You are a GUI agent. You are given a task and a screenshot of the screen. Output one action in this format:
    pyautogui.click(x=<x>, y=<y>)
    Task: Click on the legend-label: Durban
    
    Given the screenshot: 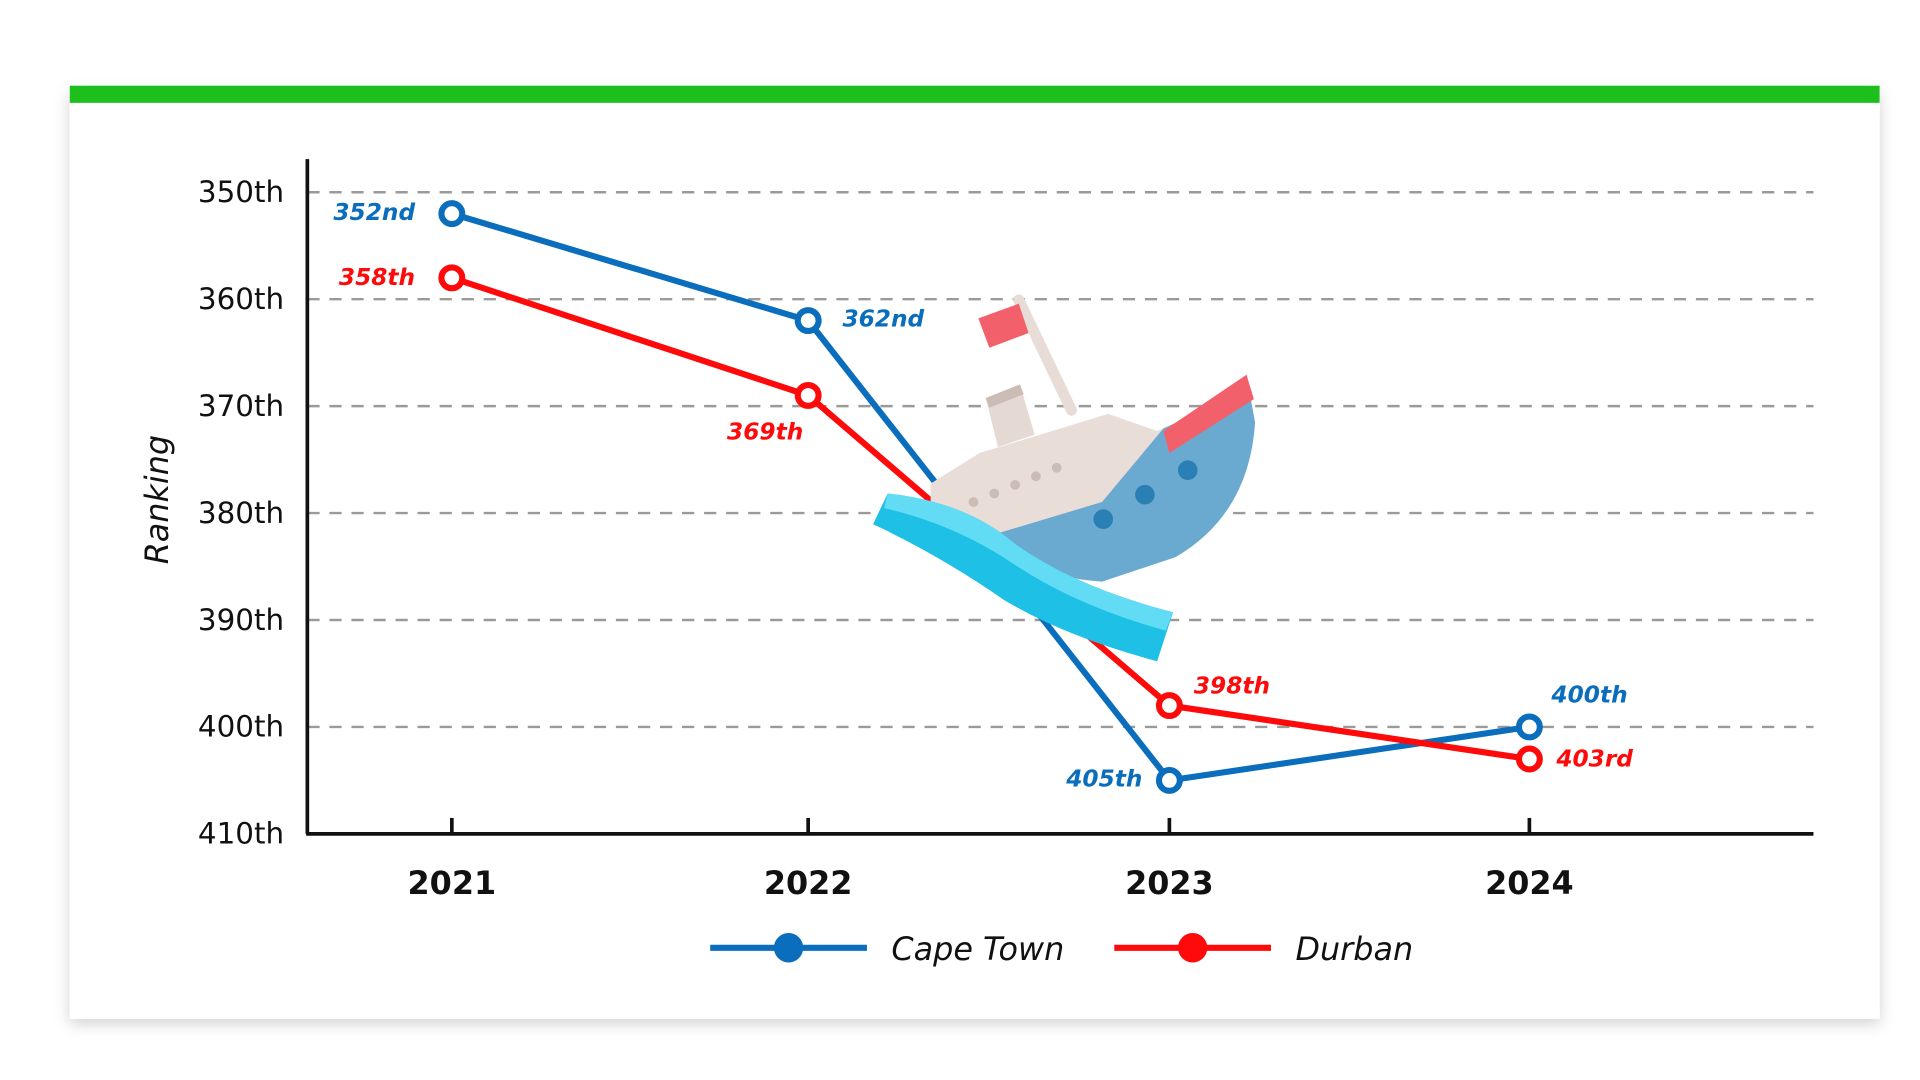 What is the action you would take?
    pyautogui.click(x=1355, y=949)
    